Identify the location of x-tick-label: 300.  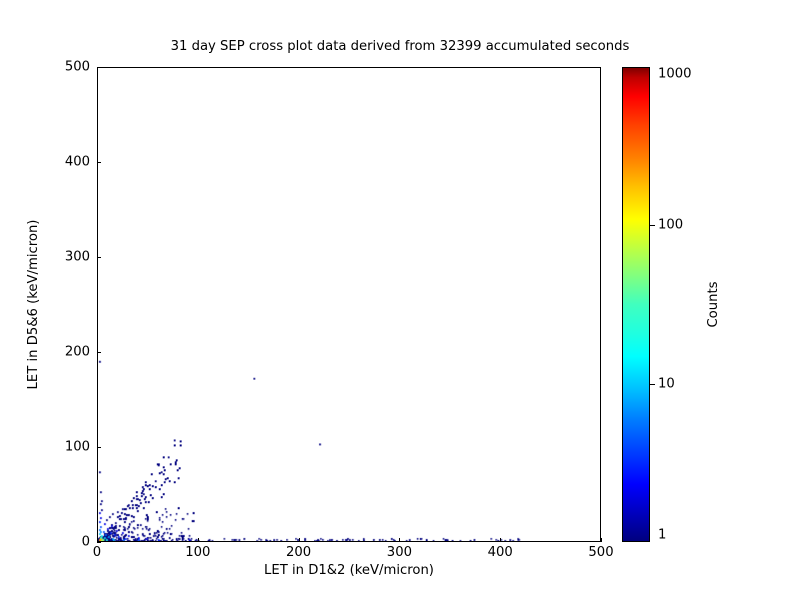
(399, 552).